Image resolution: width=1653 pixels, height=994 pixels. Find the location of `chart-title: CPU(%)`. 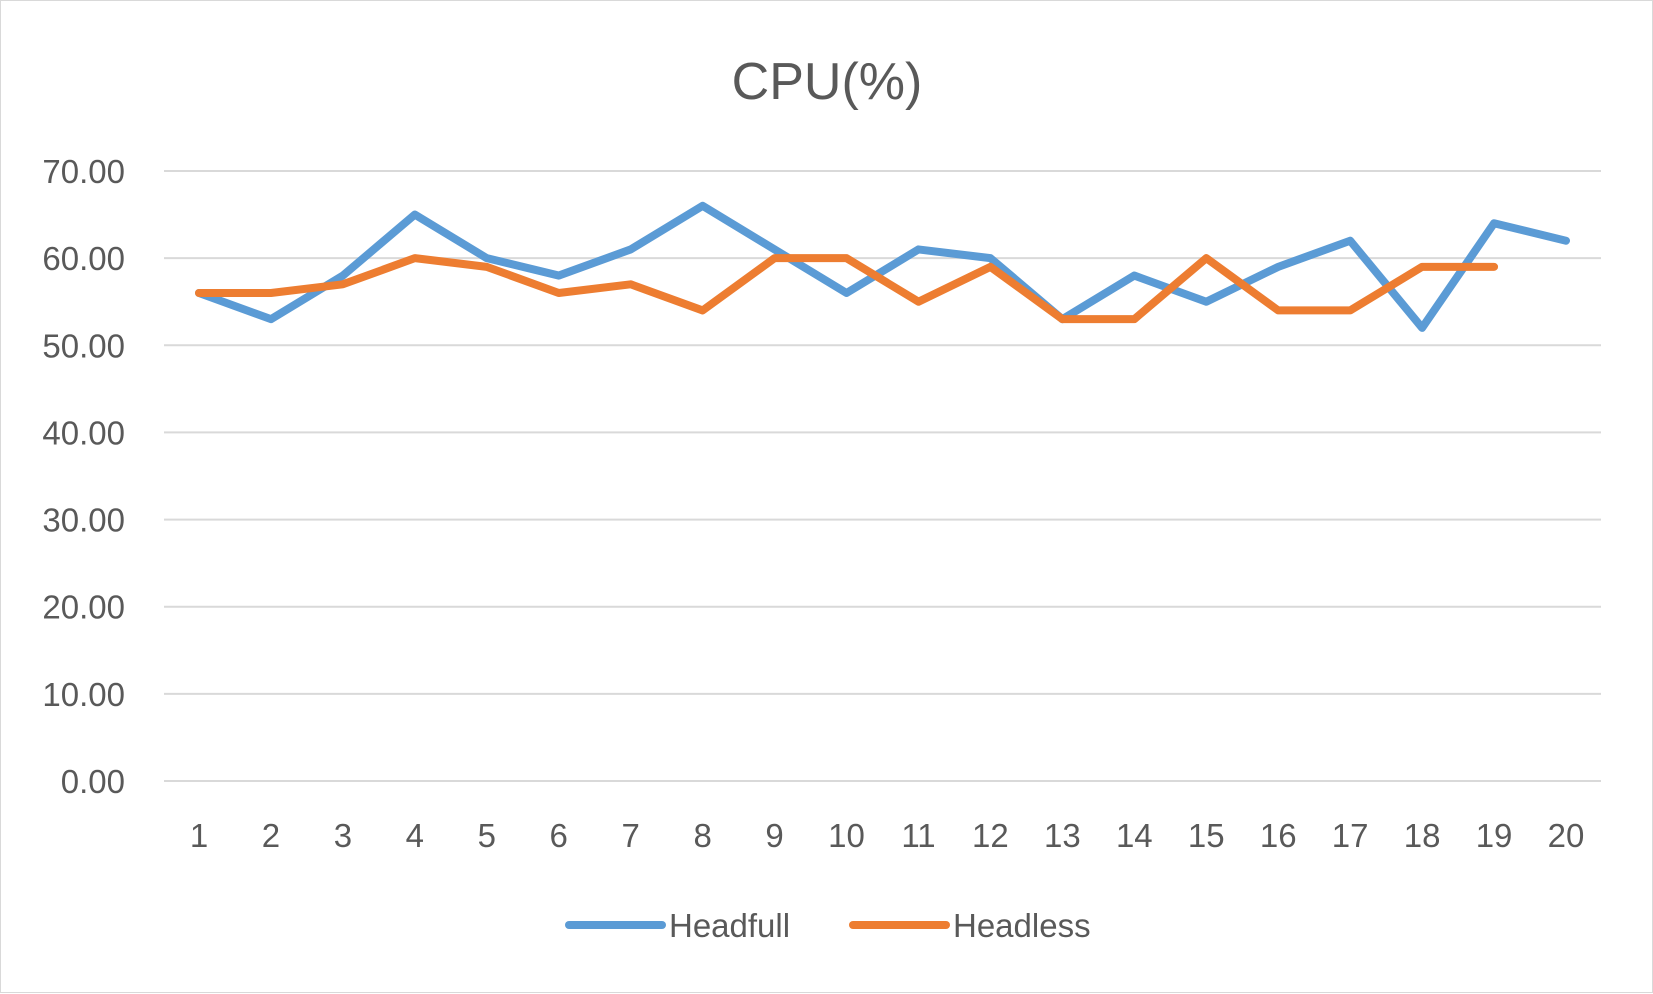

chart-title: CPU(%) is located at coordinates (827, 82).